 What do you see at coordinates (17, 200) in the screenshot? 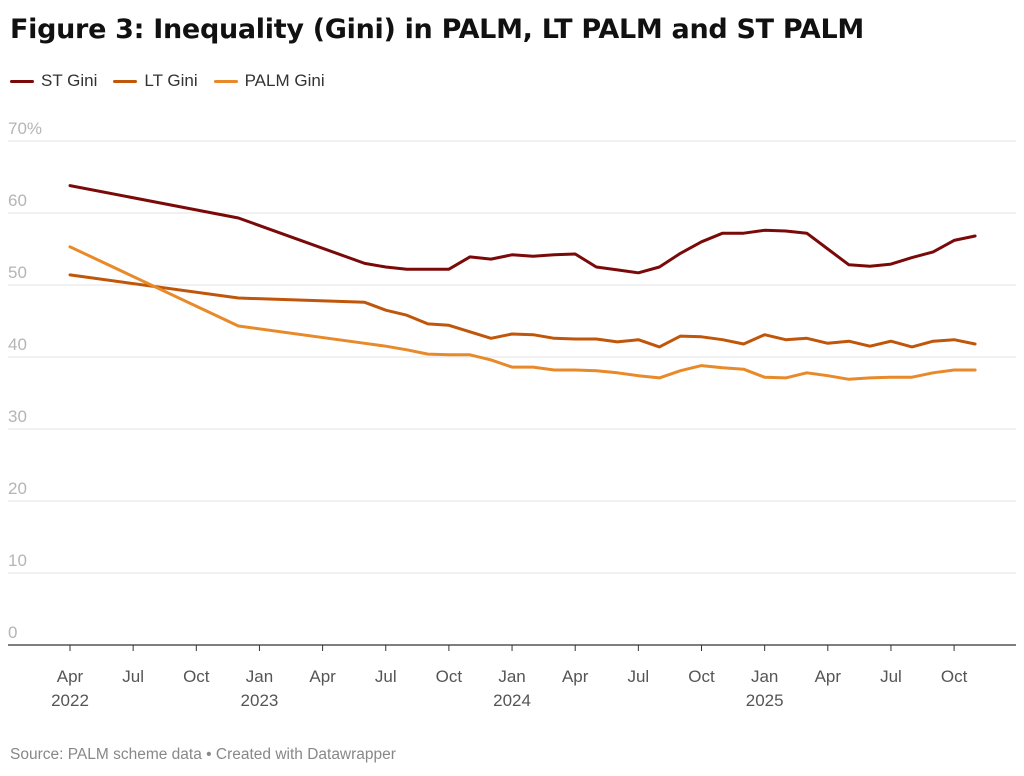
I see `y-tick-label: 60` at bounding box center [17, 200].